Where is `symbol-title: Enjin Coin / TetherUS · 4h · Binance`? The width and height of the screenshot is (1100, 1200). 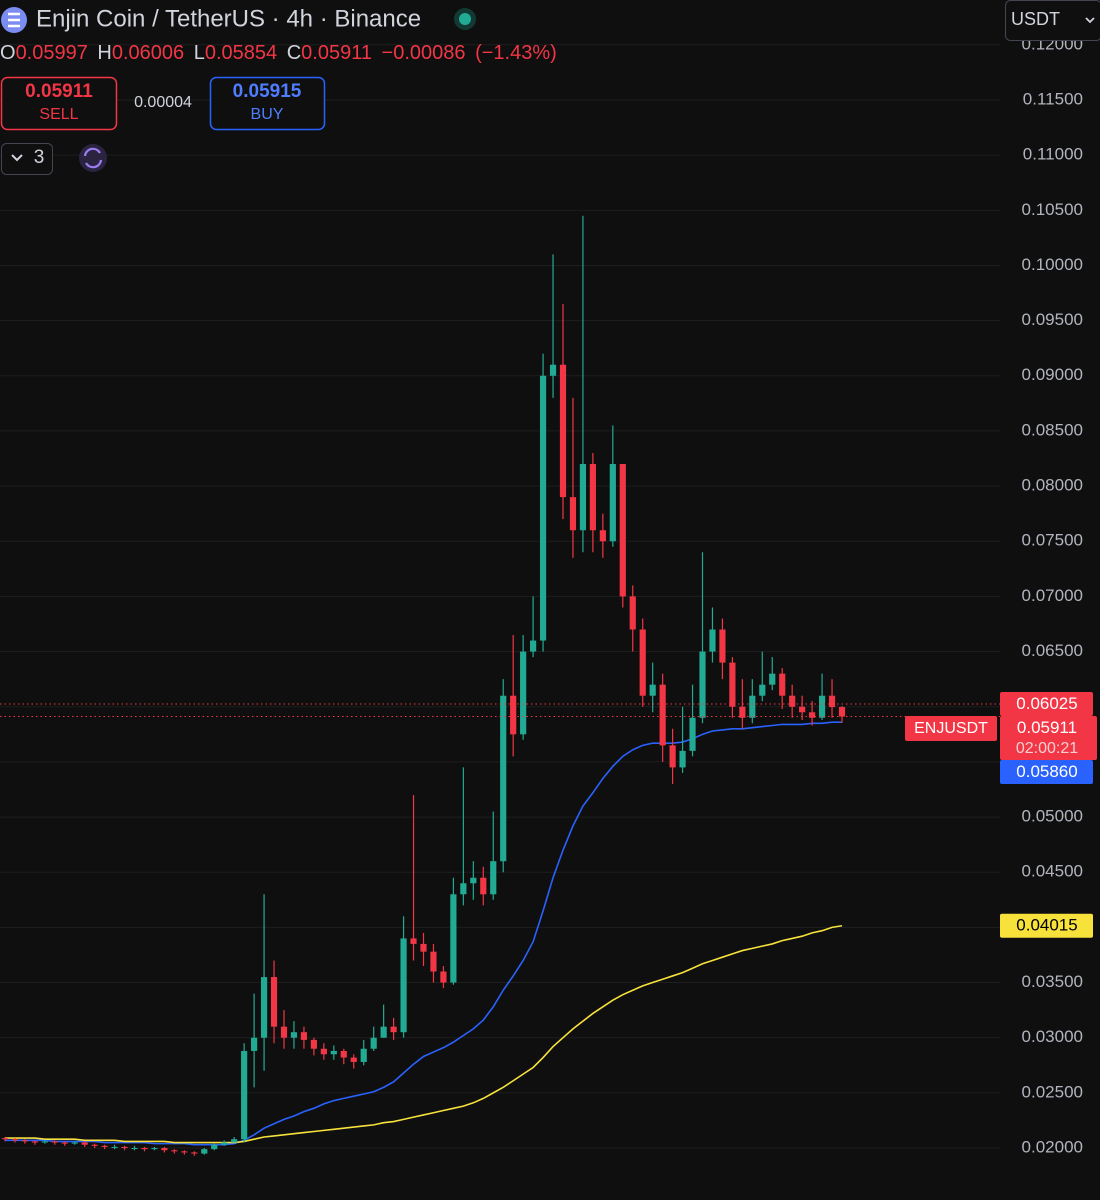 symbol-title: Enjin Coin / TetherUS · 4h · Binance is located at coordinates (228, 18).